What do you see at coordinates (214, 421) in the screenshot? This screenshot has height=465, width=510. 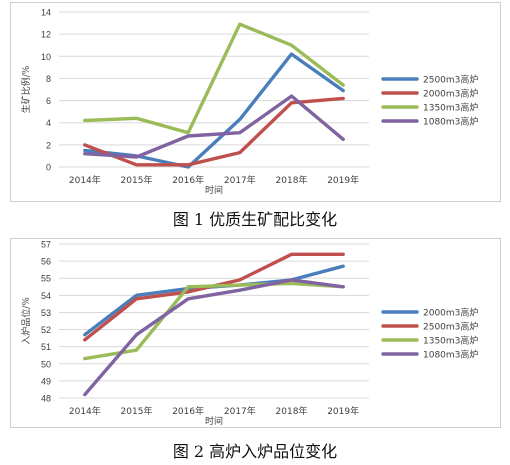 I see `chart-2-x-axis-title: 时间` at bounding box center [214, 421].